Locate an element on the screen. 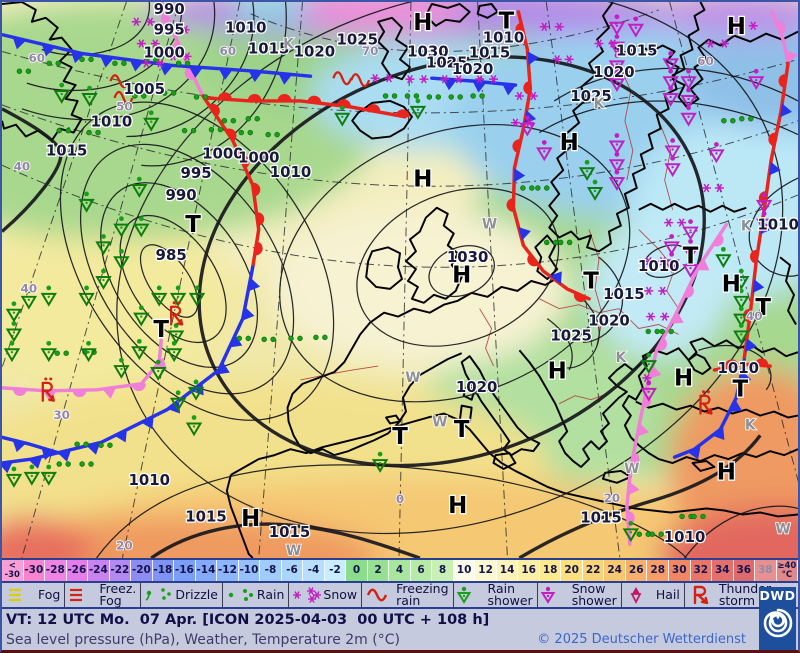  dwd-spiral-icon is located at coordinates (777, 623).